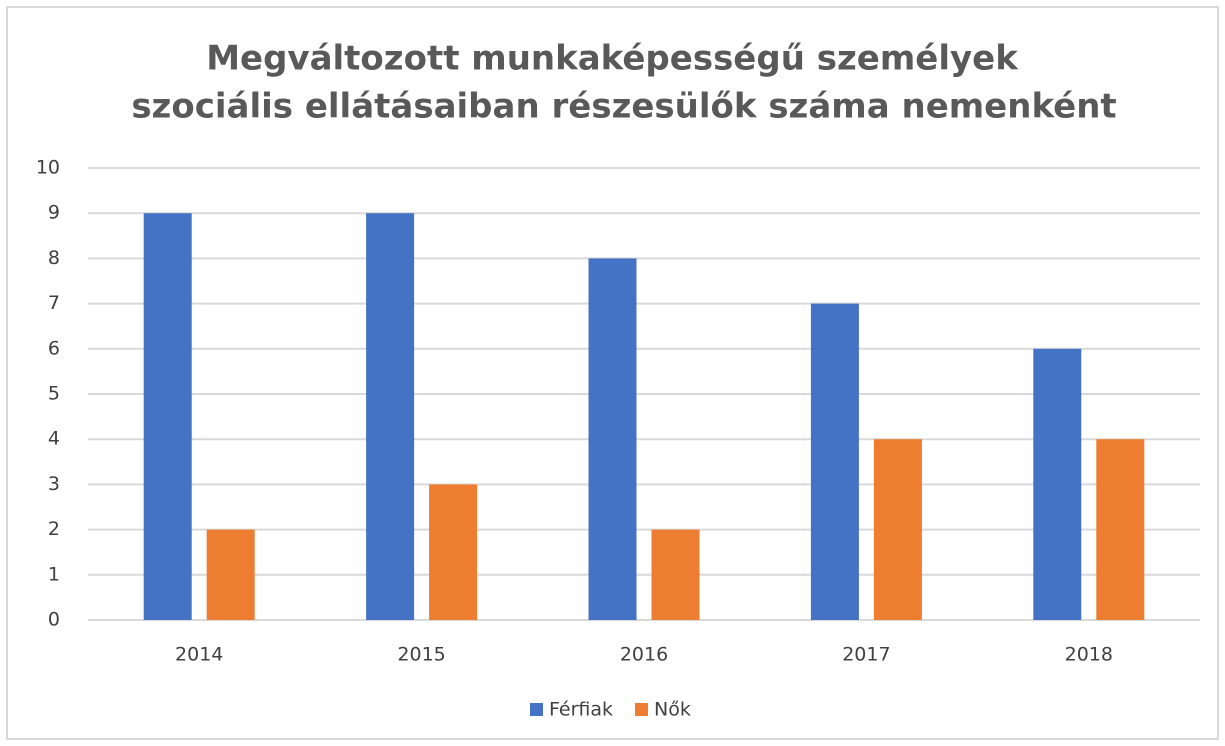 This screenshot has width=1225, height=746. Describe the element at coordinates (54, 484) in the screenshot. I see `y-tick-label: 3` at that location.